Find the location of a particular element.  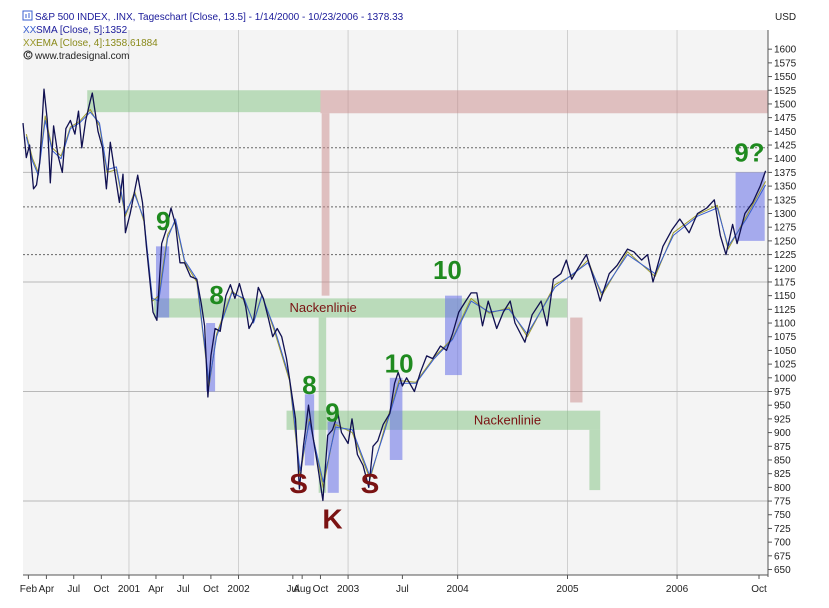

sk-label: K is located at coordinates (332, 518).